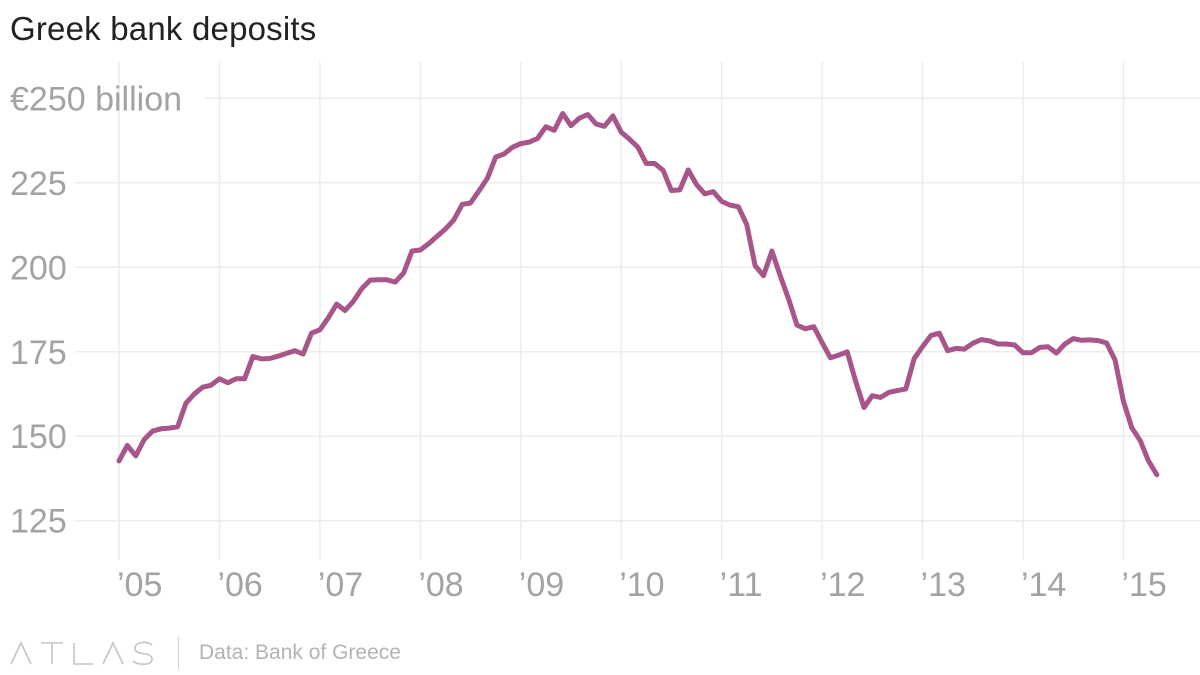  What do you see at coordinates (741, 585) in the screenshot?
I see `x-tick-label: ’11` at bounding box center [741, 585].